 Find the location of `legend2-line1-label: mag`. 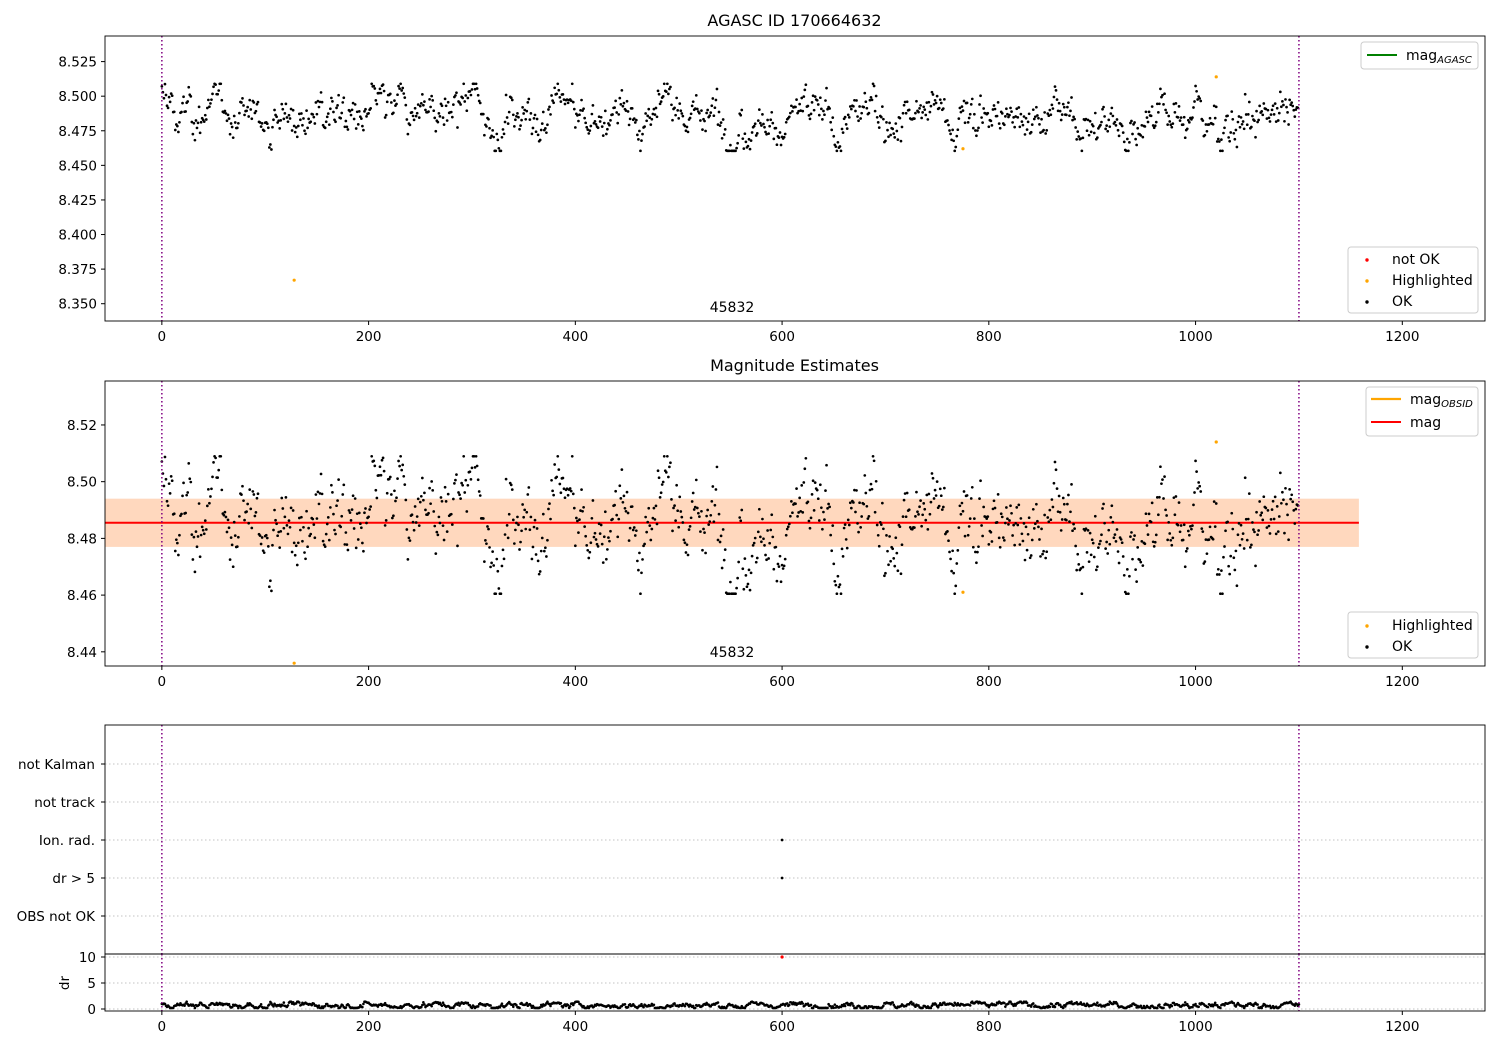

legend2-line1-label: mag is located at coordinates (1425, 423).